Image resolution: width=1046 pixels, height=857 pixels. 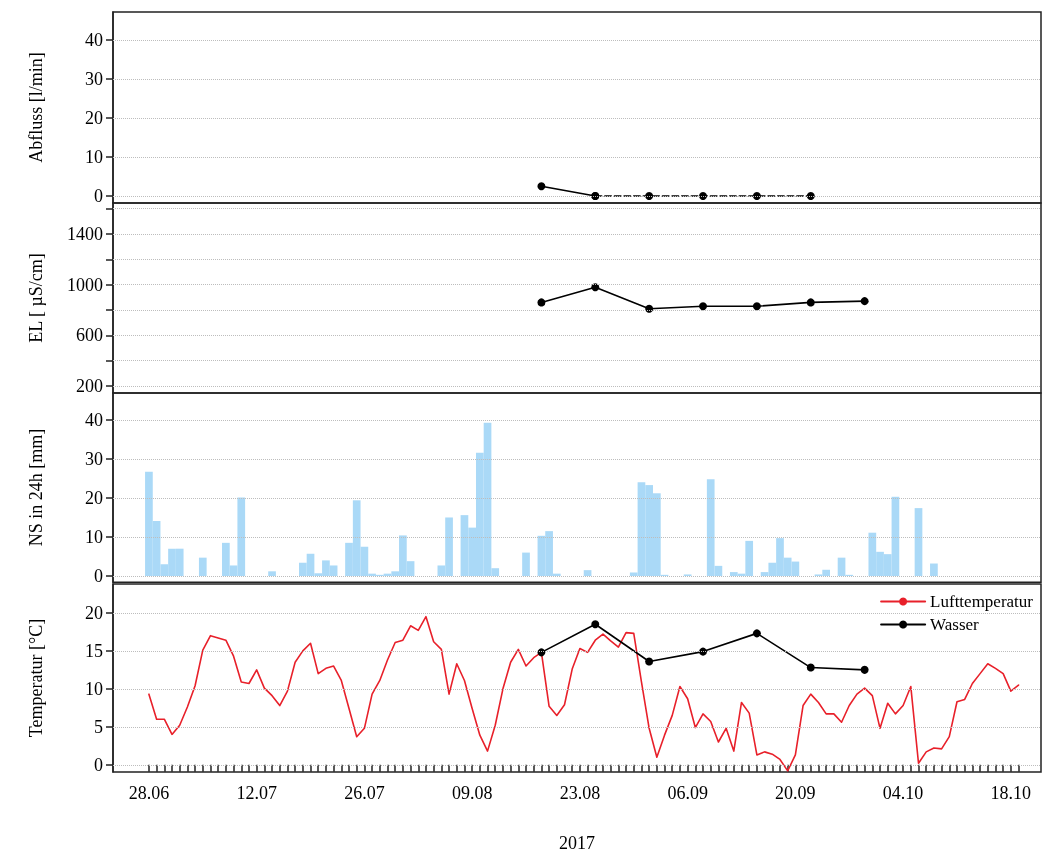 I want to click on x-tick-label: 06.09, so click(x=687, y=793).